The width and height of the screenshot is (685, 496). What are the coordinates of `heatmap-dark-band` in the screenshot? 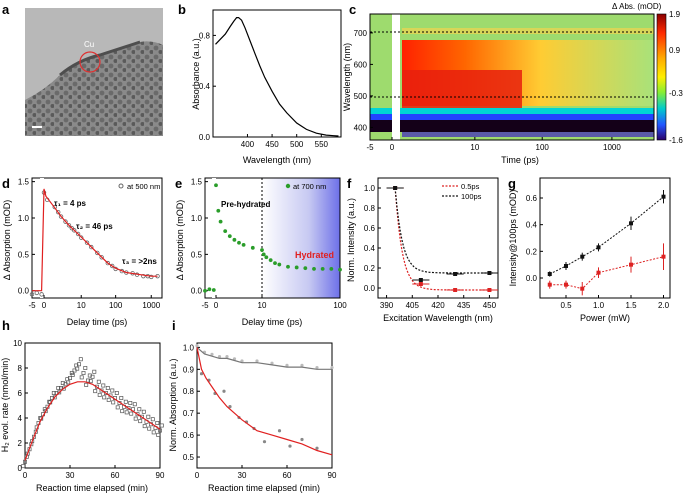 It's located at (512, 126).